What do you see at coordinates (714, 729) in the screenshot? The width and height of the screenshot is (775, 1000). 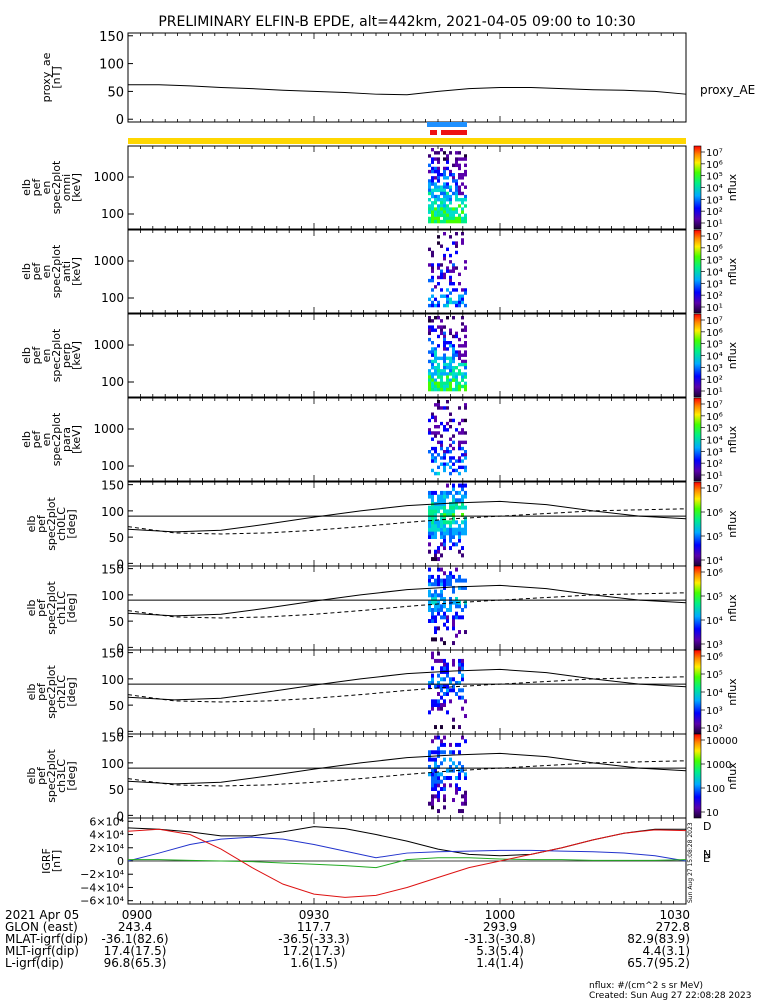 I see `colorbar-tick-label: 10²` at bounding box center [714, 729].